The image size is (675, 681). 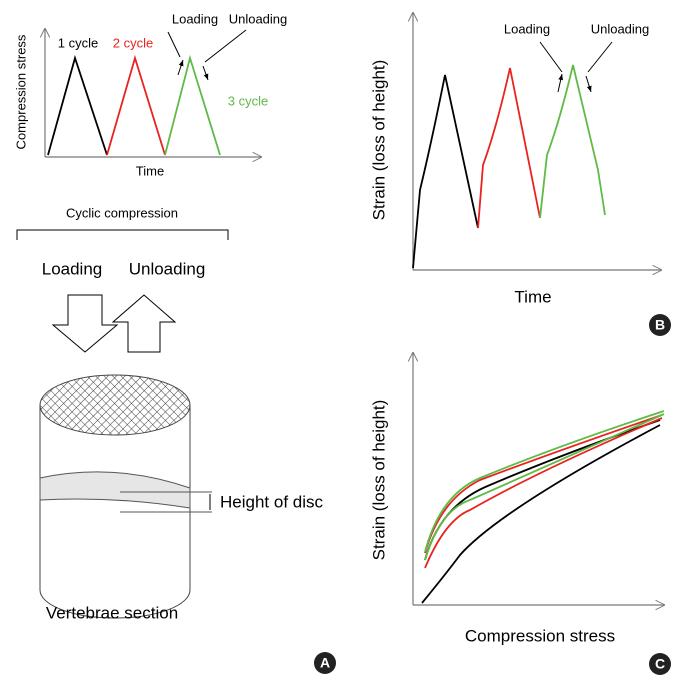 What do you see at coordinates (115, 512) in the screenshot?
I see `cylinder-body` at bounding box center [115, 512].